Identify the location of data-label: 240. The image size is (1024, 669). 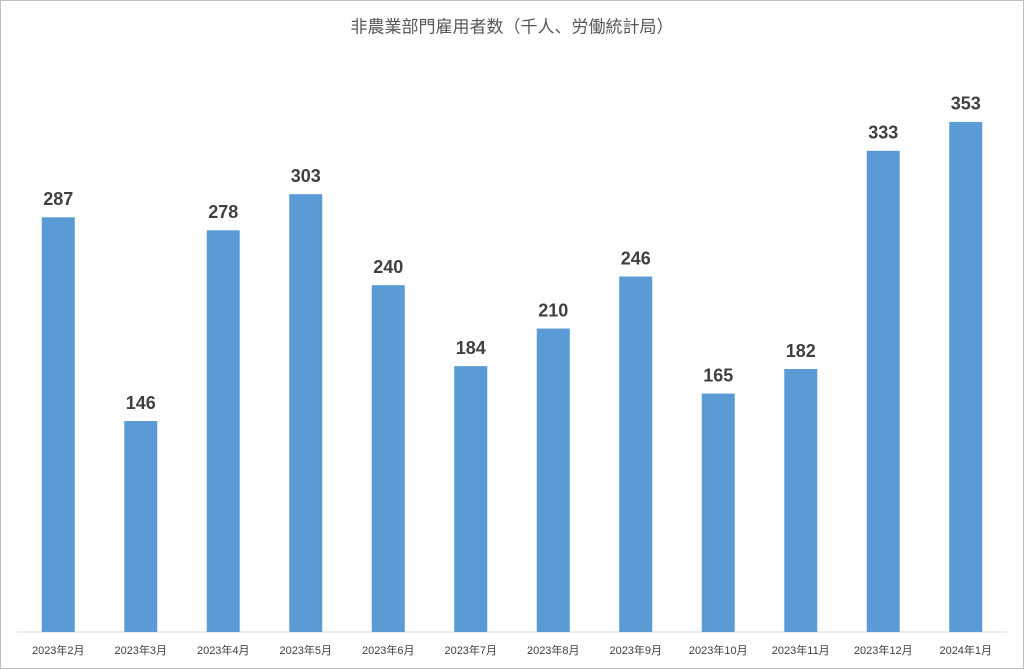
(388, 267).